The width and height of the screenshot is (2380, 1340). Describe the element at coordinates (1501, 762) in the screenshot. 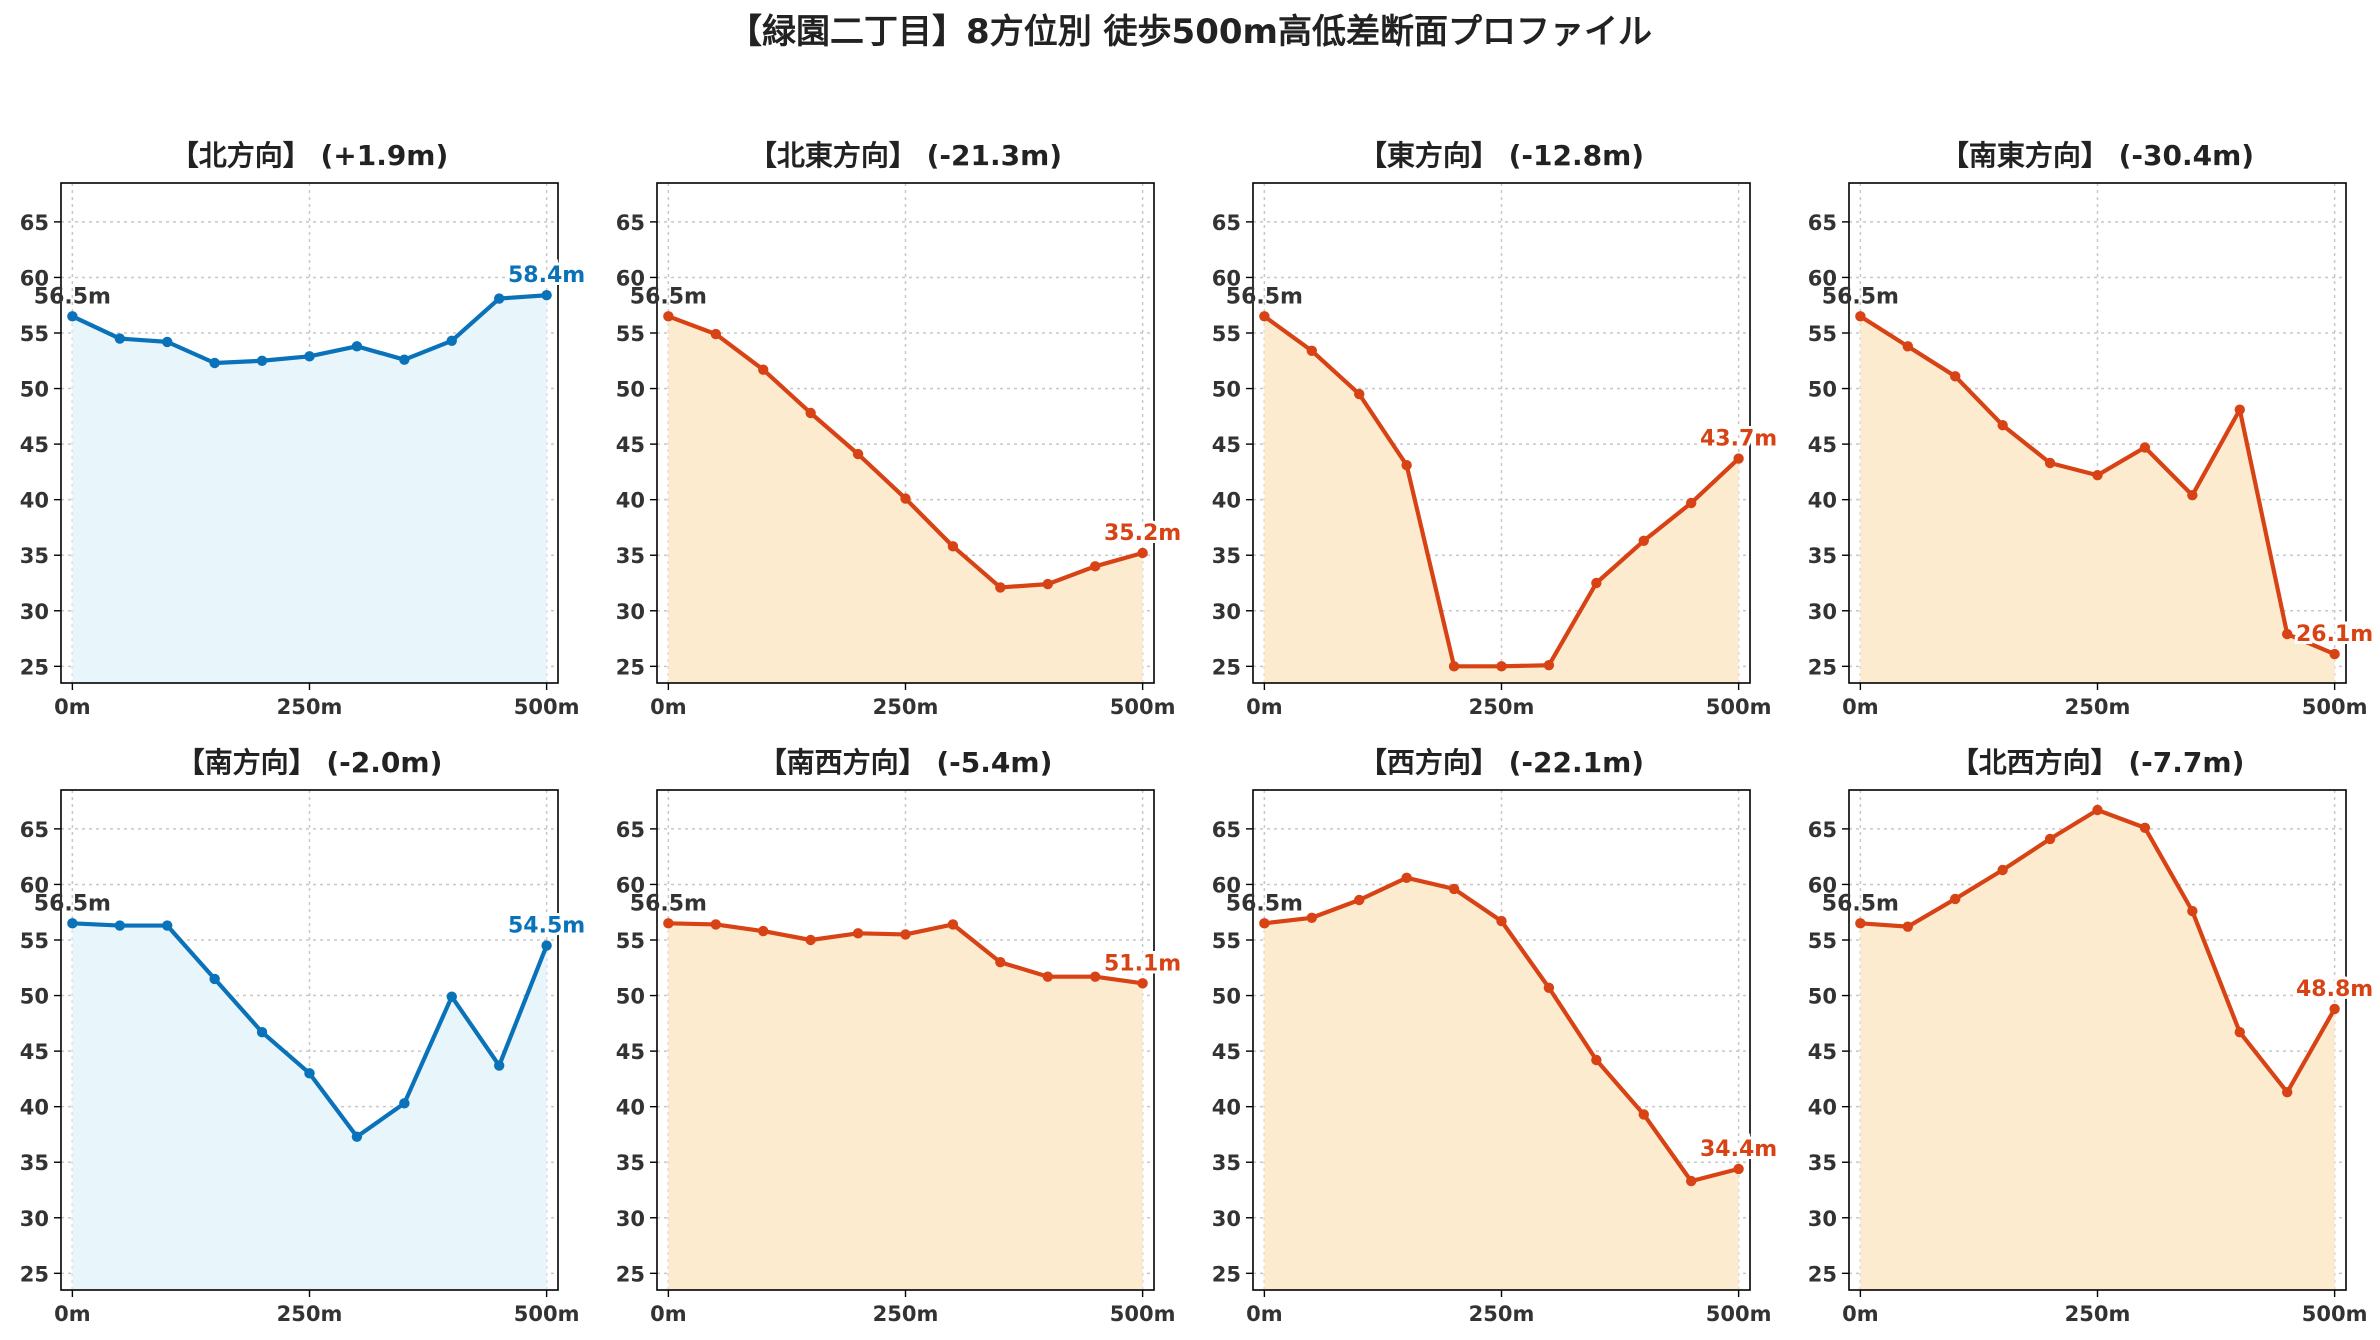

I see `panel-title: 【西方向】 (-22.1m)` at that location.